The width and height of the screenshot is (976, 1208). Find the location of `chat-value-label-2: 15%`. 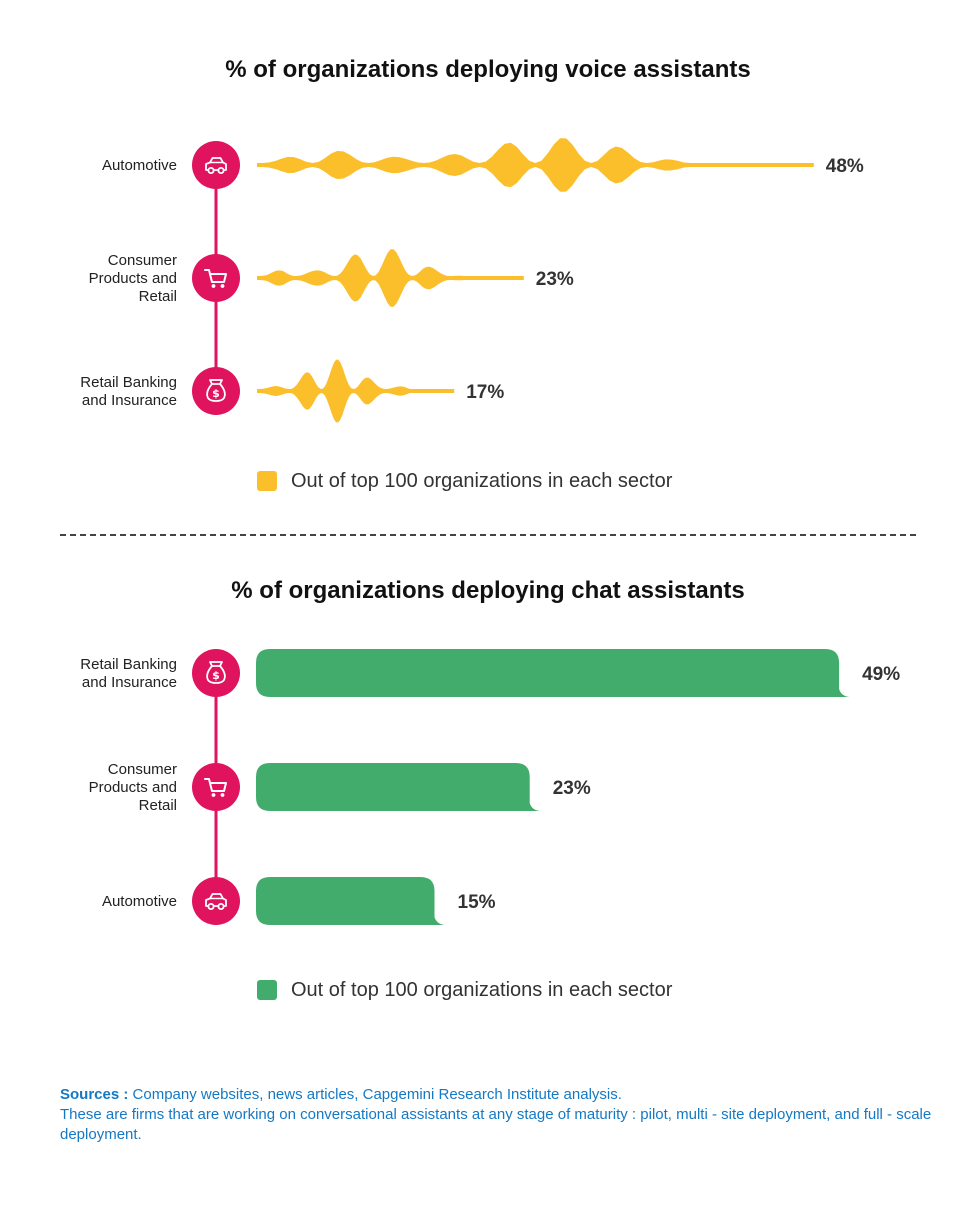

chat-value-label-2: 15% is located at coordinates (477, 902).